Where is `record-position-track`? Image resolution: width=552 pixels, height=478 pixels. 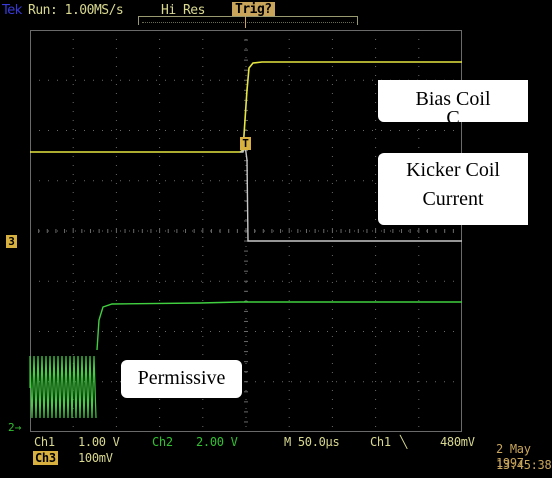
record-position-track is located at coordinates (248, 22).